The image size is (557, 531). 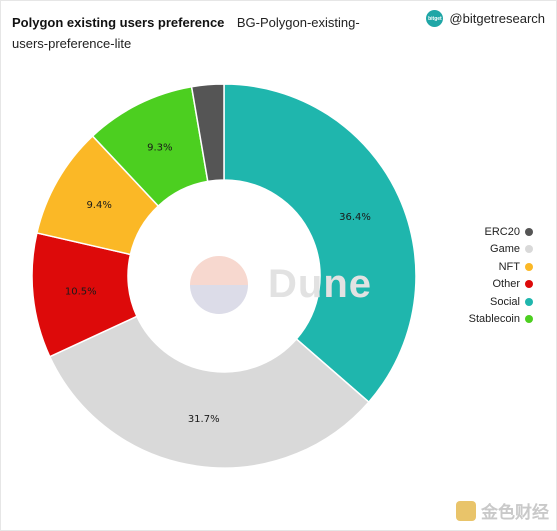 I want to click on legend-label: ERC20, so click(x=502, y=231).